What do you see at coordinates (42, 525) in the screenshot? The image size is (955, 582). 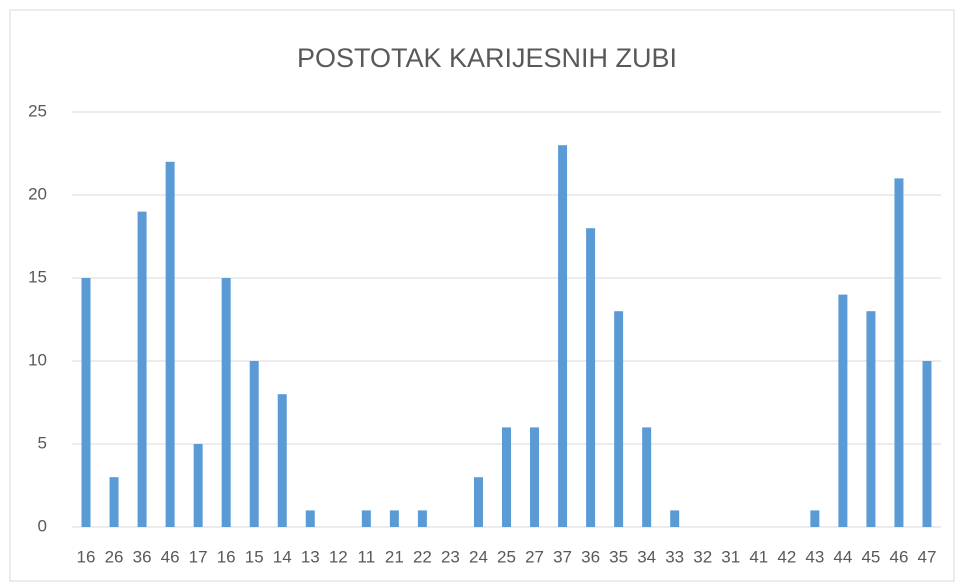 I see `y-tick-label: 0` at bounding box center [42, 525].